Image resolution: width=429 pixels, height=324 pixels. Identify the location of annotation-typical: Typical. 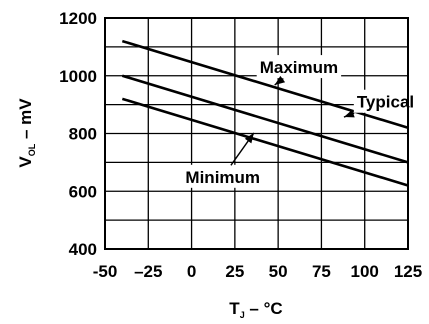
(380, 103).